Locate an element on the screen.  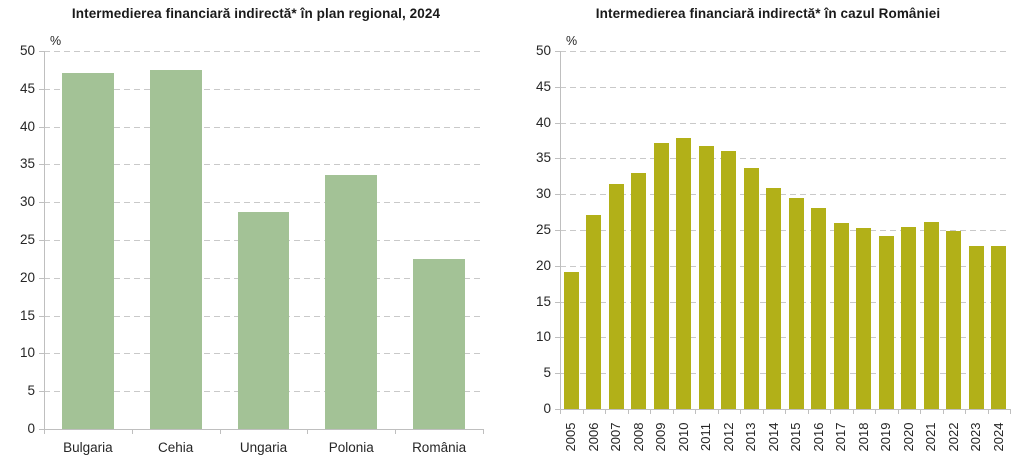
bar-2012 is located at coordinates (729, 279).